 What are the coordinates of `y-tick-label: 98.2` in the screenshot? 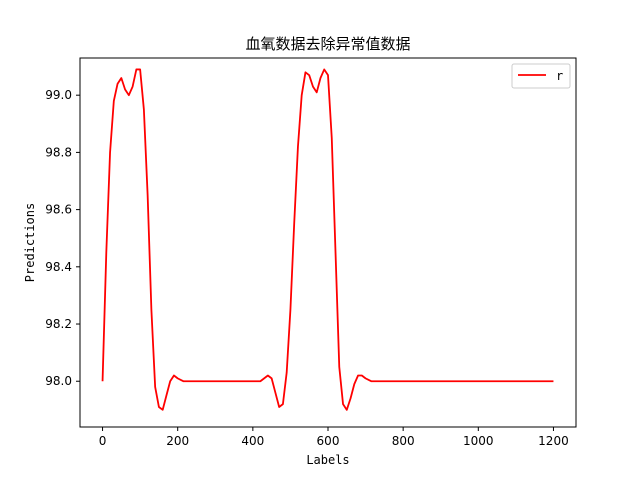 It's located at (58, 324).